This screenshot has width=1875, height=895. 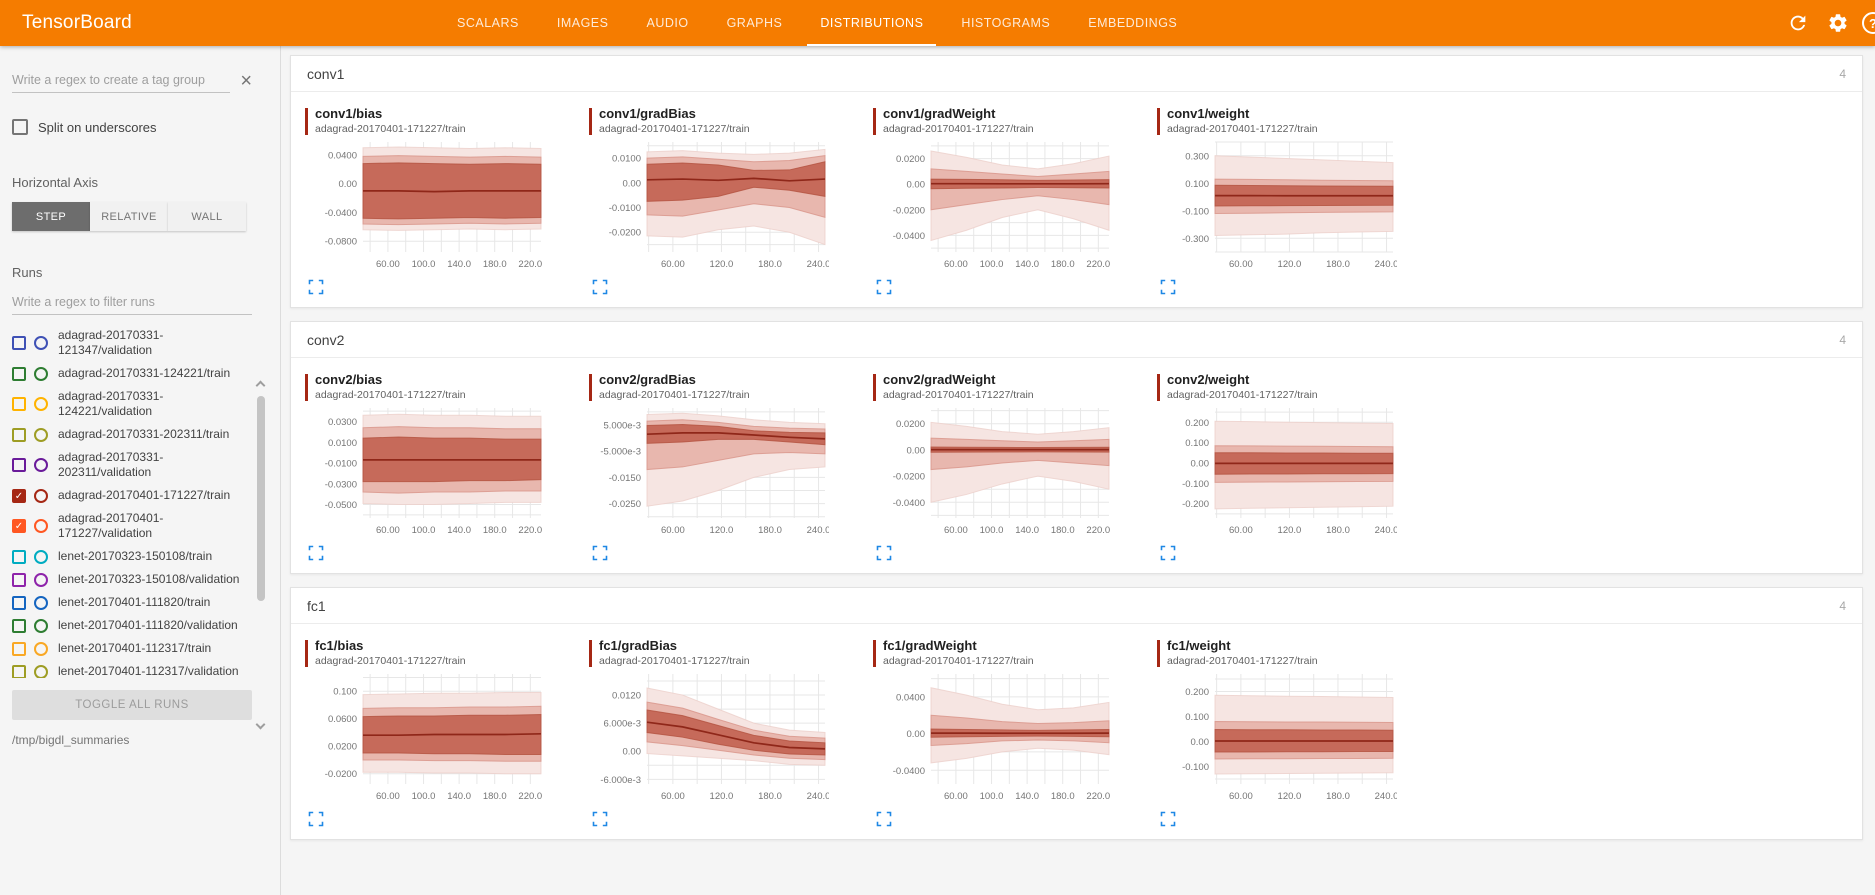 I want to click on refresh-icon, so click(x=1798, y=23).